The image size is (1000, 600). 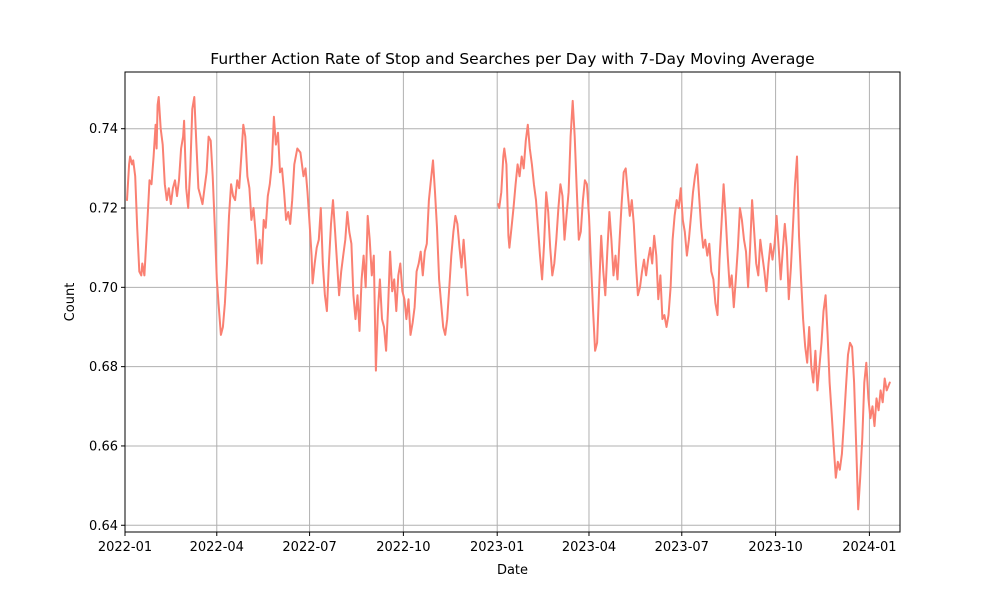 What do you see at coordinates (497, 547) in the screenshot?
I see `x-tick-label: 2023-01` at bounding box center [497, 547].